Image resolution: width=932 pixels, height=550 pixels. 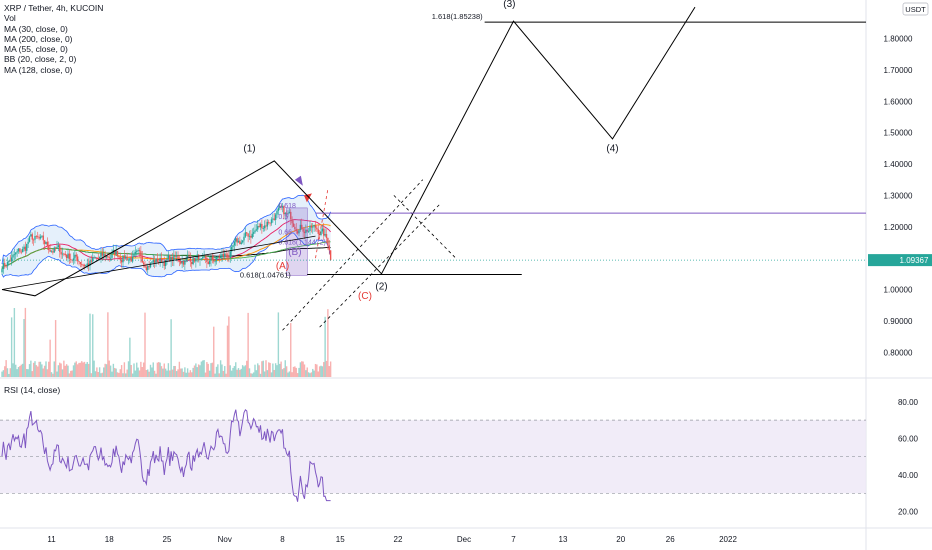 What do you see at coordinates (10, 18) in the screenshot?
I see `indicator-vol: Vol` at bounding box center [10, 18].